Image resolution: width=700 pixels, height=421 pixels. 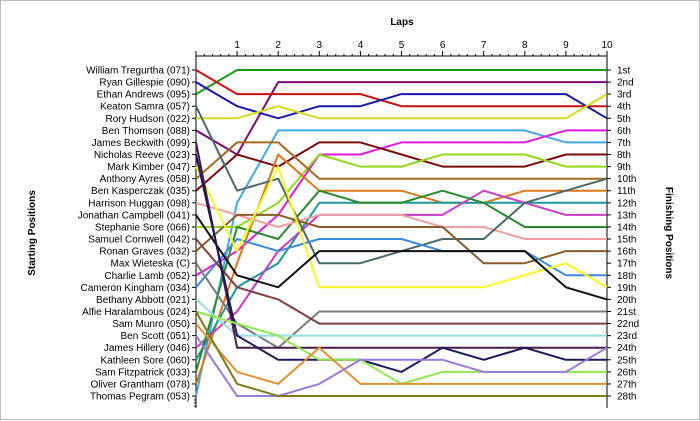 I want to click on starting-position-label: Keaton Samra (057), so click(x=145, y=107).